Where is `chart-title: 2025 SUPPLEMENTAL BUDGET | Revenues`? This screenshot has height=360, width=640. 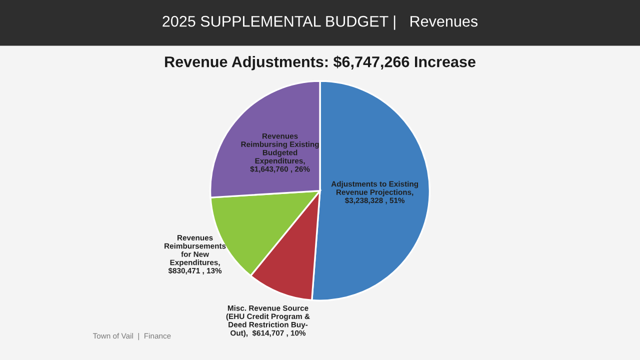 chart-title: 2025 SUPPLEMENTAL BUDGET | Revenues is located at coordinates (320, 23).